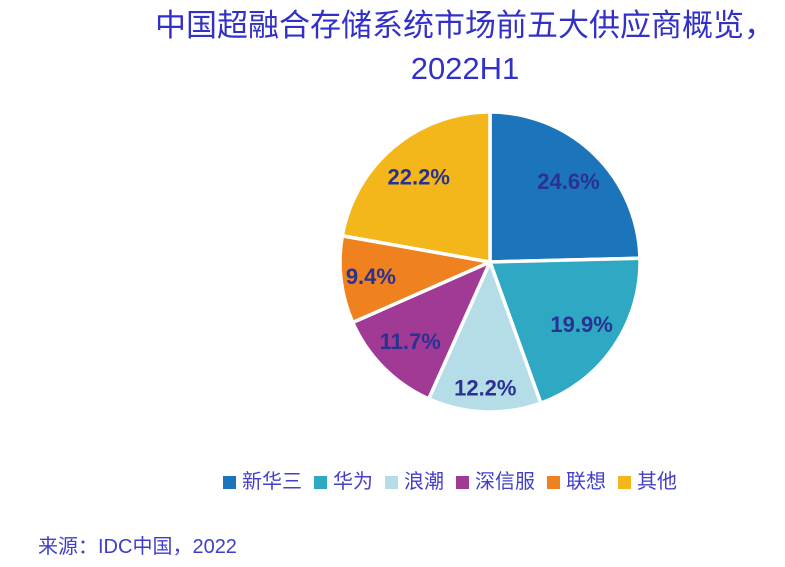 Image resolution: width=785 pixels, height=567 pixels. I want to click on pie-slice-label-6: 22.2%, so click(419, 176).